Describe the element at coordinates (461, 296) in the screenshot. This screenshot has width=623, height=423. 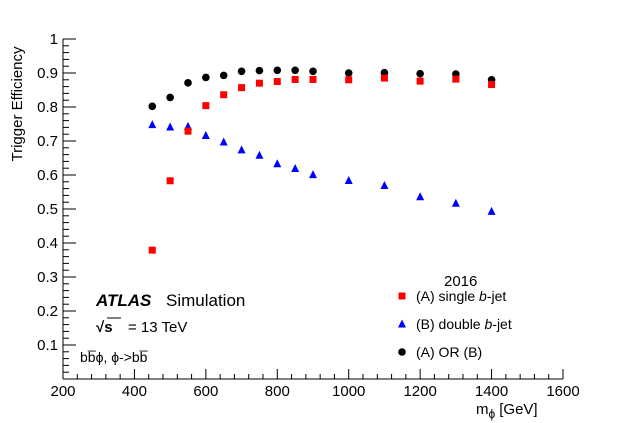
I see `legend-label: (A) single b-jet` at that location.